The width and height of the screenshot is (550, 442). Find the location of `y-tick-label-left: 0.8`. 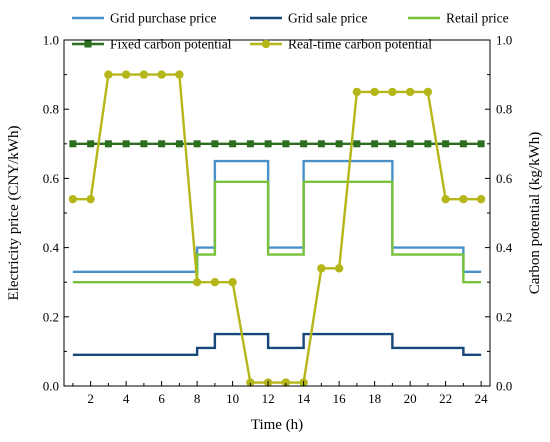

y-tick-label-left: 0.8 is located at coordinates (51, 109).